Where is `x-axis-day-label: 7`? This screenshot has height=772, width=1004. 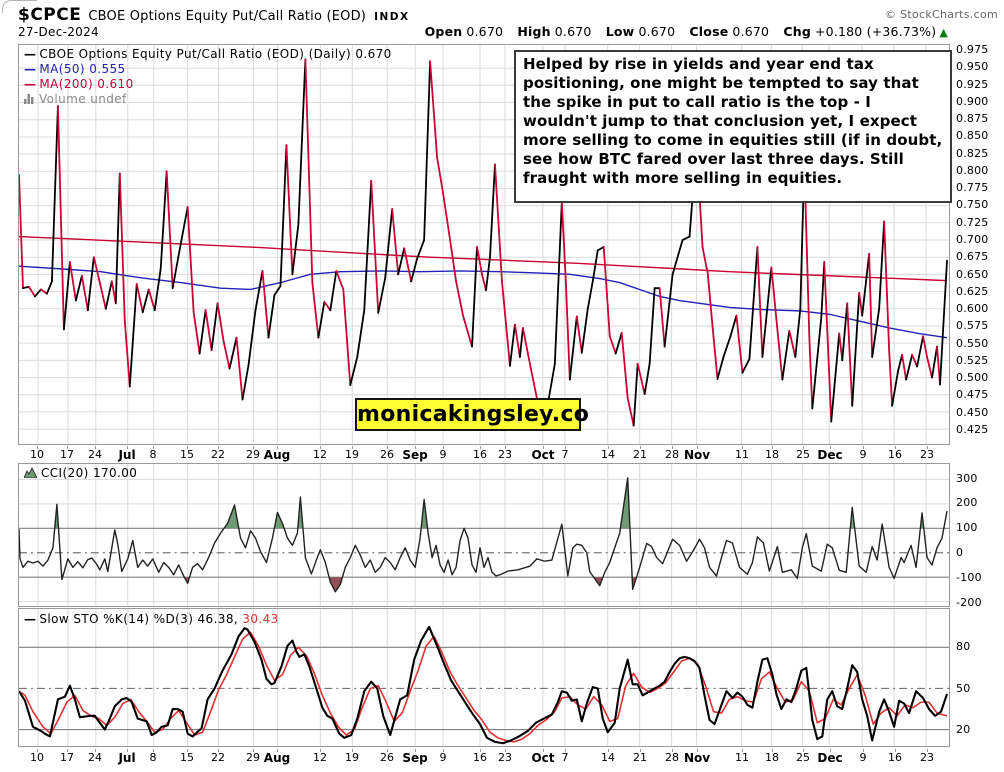
x-axis-day-label: 7 is located at coordinates (565, 757).